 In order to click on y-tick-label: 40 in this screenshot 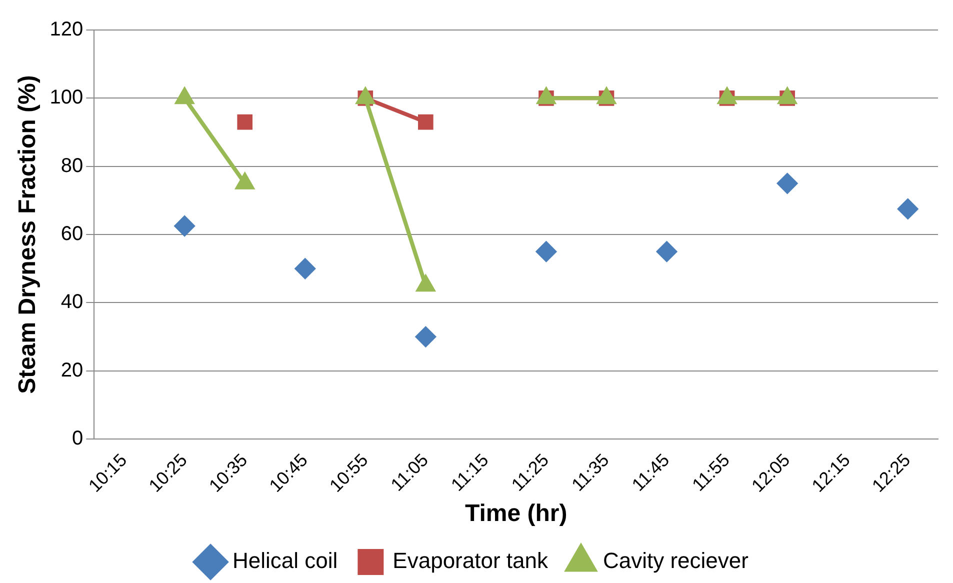, I will do `click(72, 302)`.